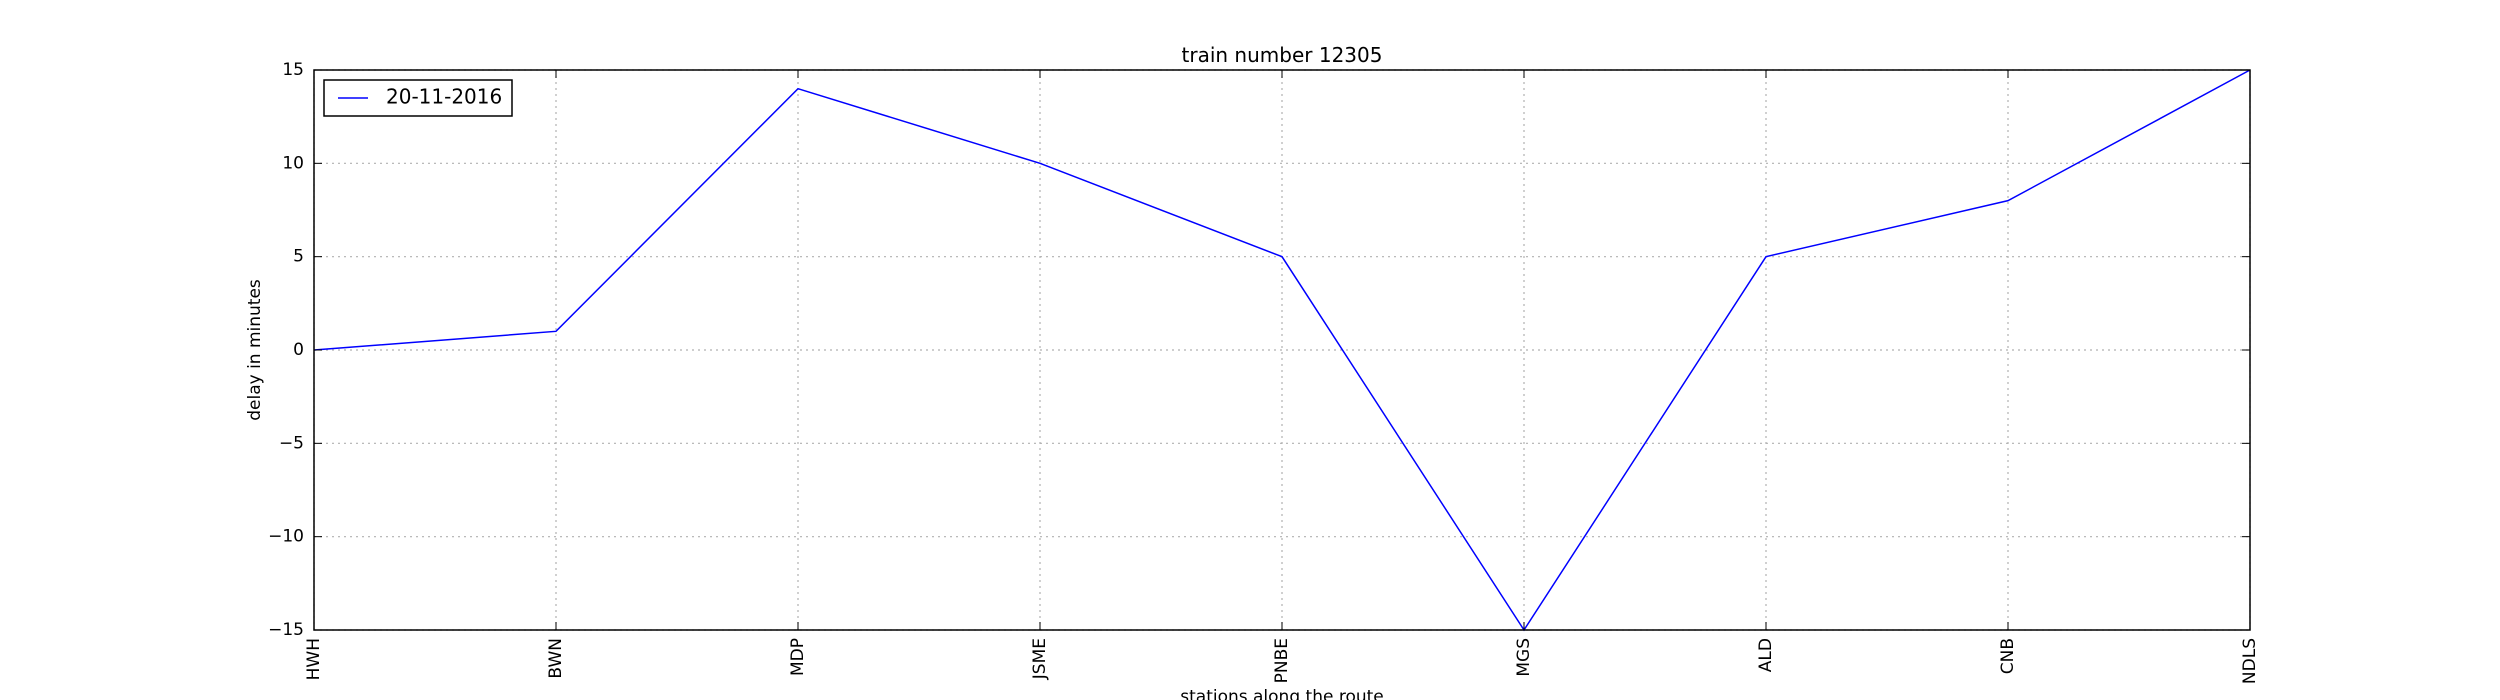 Image resolution: width=2500 pixels, height=700 pixels. What do you see at coordinates (314, 659) in the screenshot?
I see `x-tick-label: HWH` at bounding box center [314, 659].